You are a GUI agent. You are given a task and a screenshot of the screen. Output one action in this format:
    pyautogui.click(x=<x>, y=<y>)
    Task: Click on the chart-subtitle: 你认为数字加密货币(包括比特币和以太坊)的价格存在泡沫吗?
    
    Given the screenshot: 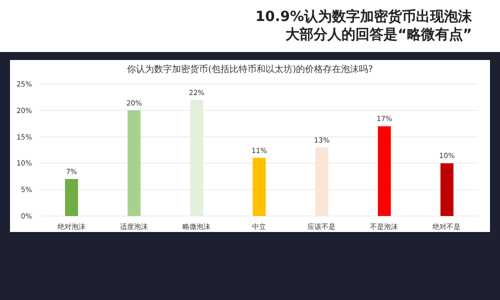 What is the action you would take?
    pyautogui.click(x=250, y=70)
    